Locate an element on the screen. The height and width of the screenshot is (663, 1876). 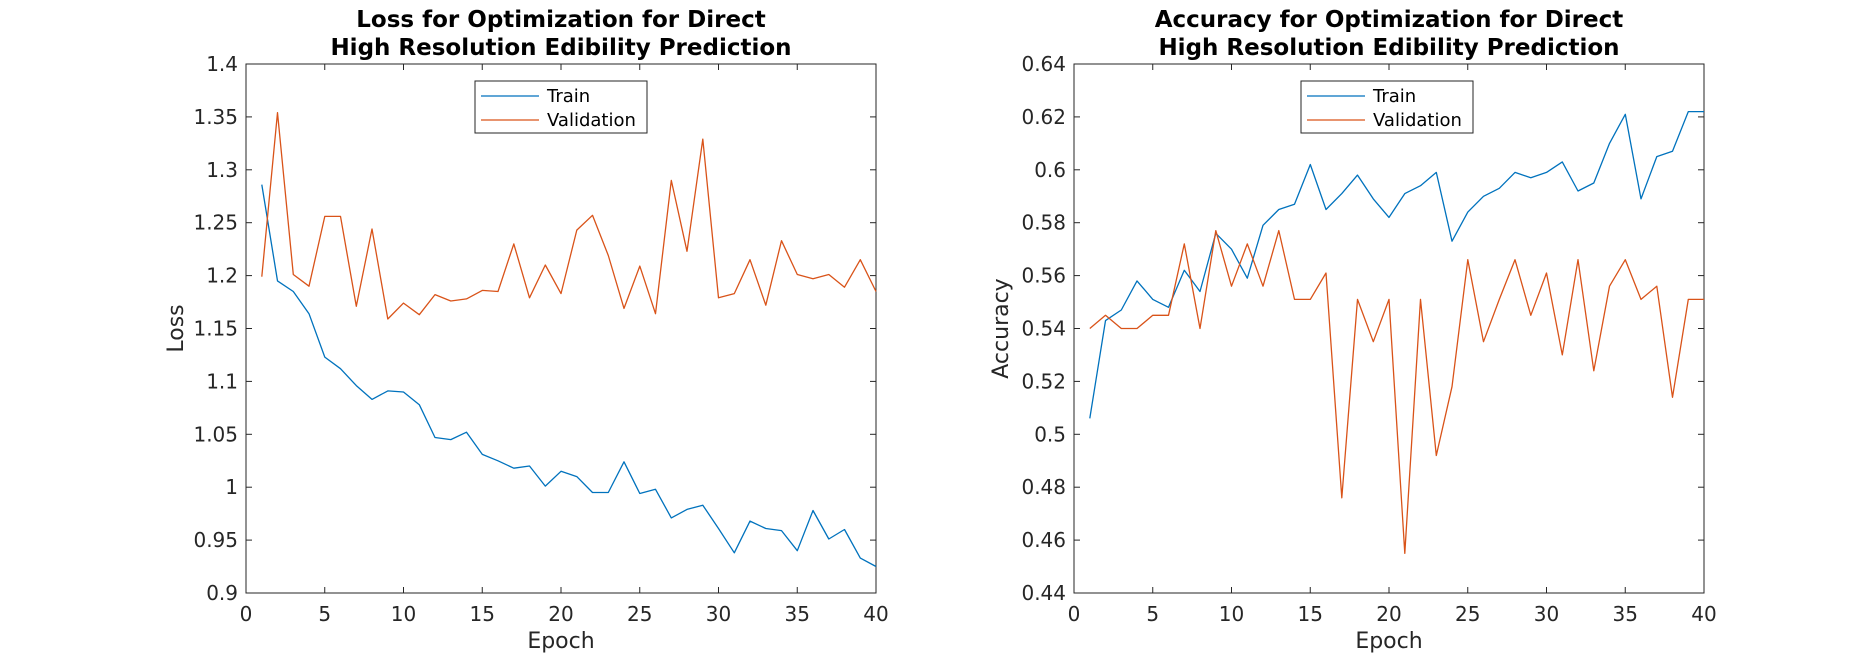
accuracy-chart-title-line-1: Accuracy for Optimization for Direct is located at coordinates (1389, 20).